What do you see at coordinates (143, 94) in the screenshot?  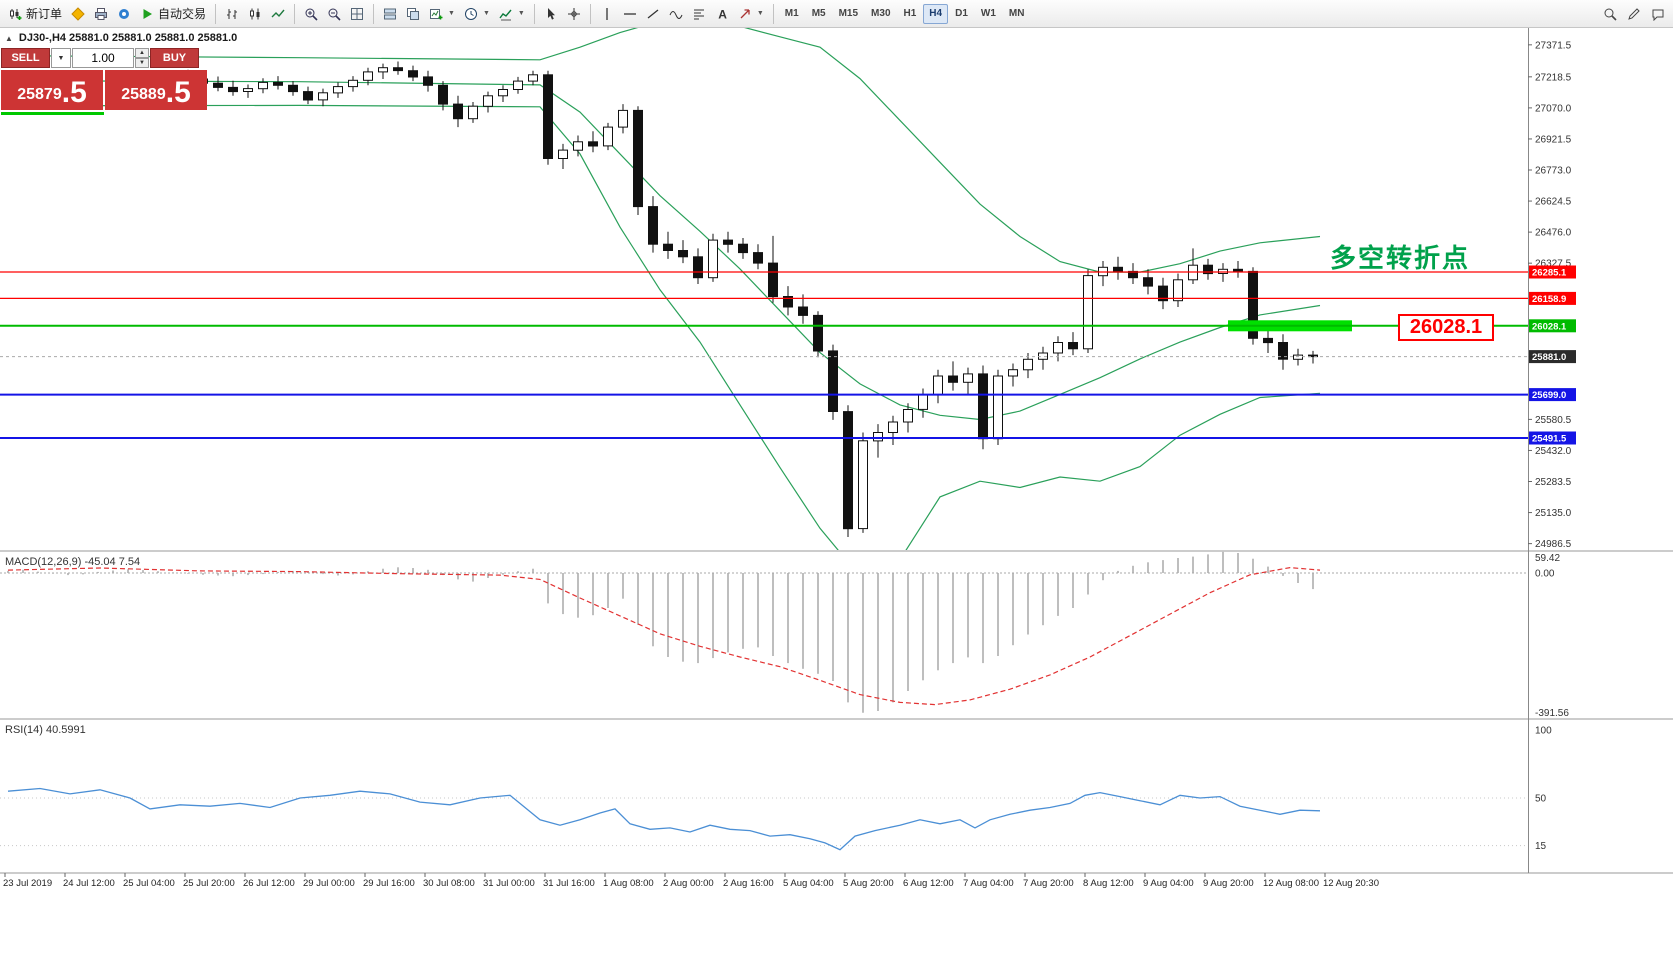 I see `buy-price-main: 25889` at bounding box center [143, 94].